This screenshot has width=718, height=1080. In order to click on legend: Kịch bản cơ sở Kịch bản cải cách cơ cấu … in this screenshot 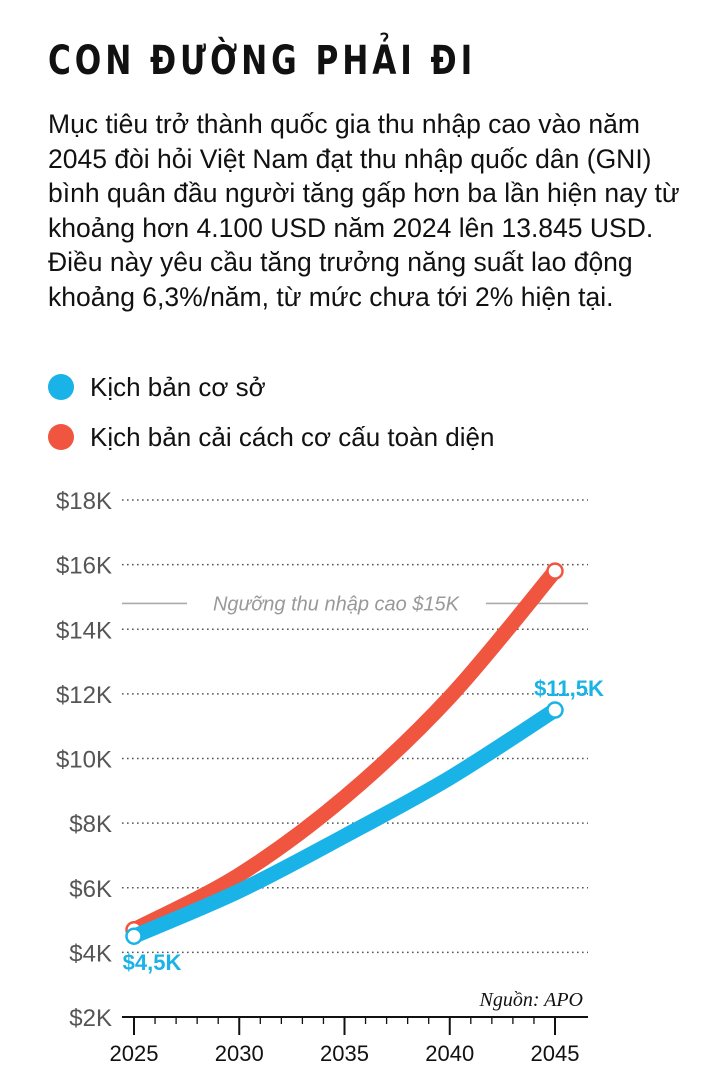, I will do `click(271, 412)`.